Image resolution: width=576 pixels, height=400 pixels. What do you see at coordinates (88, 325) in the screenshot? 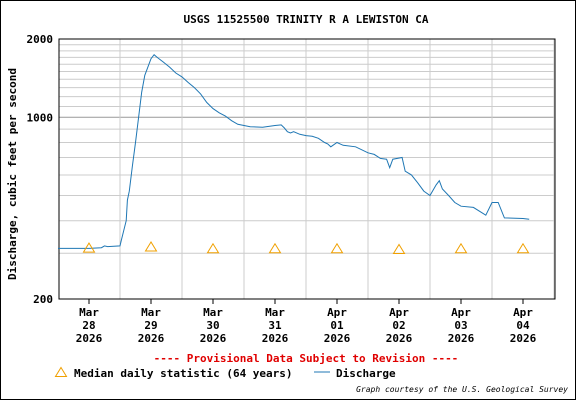
I see `x-tick-label: 28` at bounding box center [88, 325].